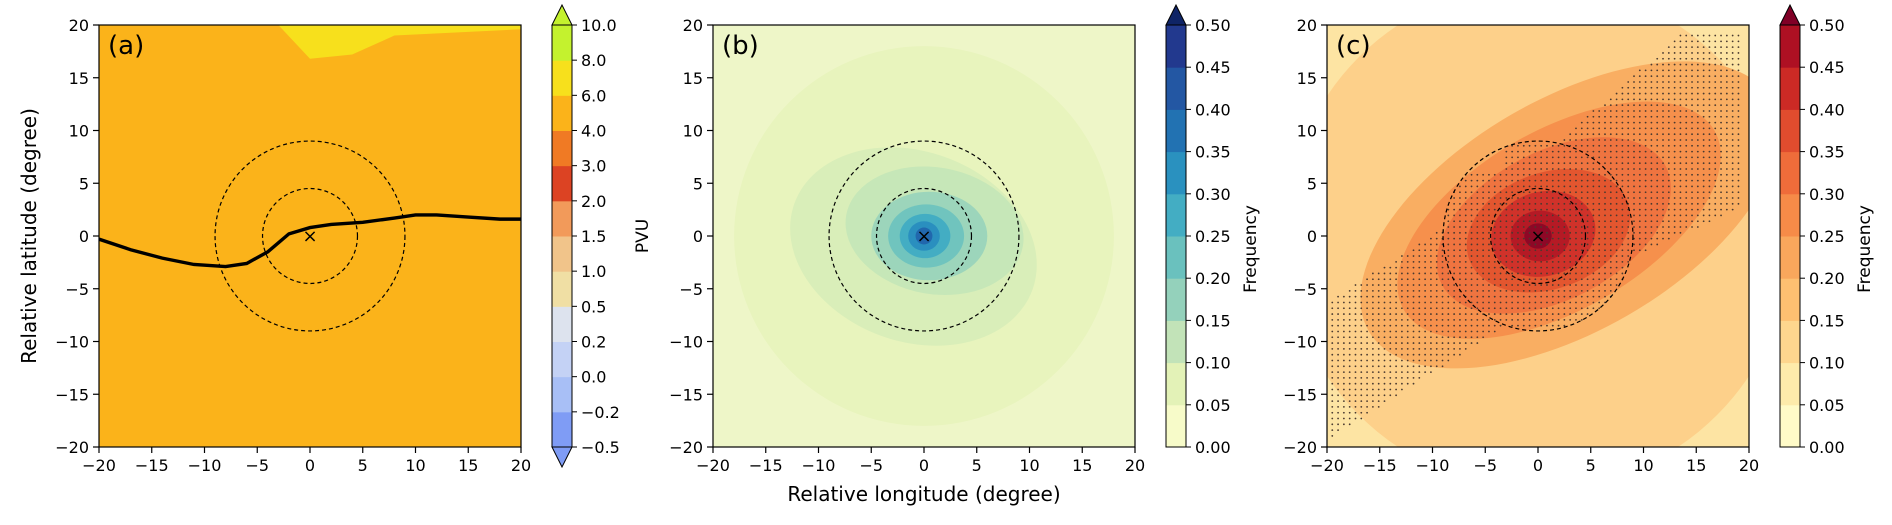  Describe the element at coordinates (1865, 249) in the screenshot. I see `panel-c-colorbar-label: Frequency` at that location.